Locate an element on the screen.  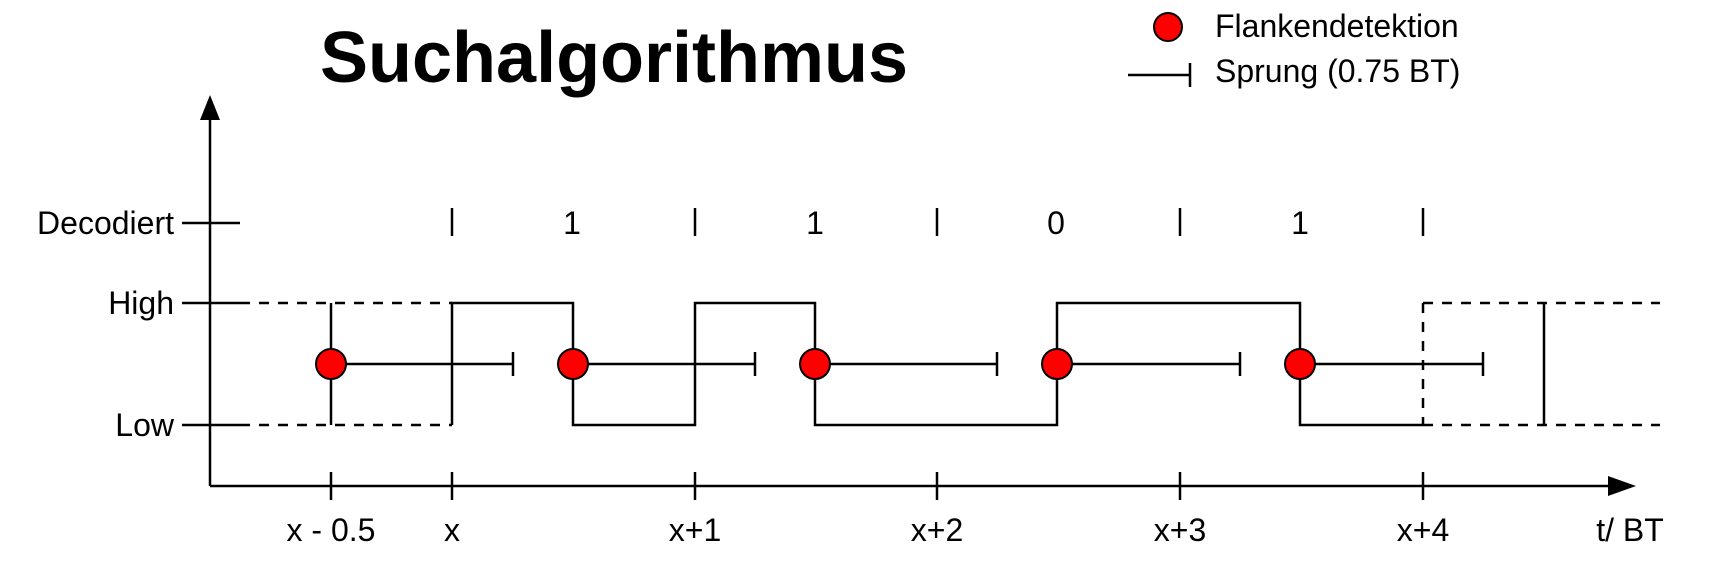
legend-jump-label: Sprung (0.75 BT) is located at coordinates (1337, 71).